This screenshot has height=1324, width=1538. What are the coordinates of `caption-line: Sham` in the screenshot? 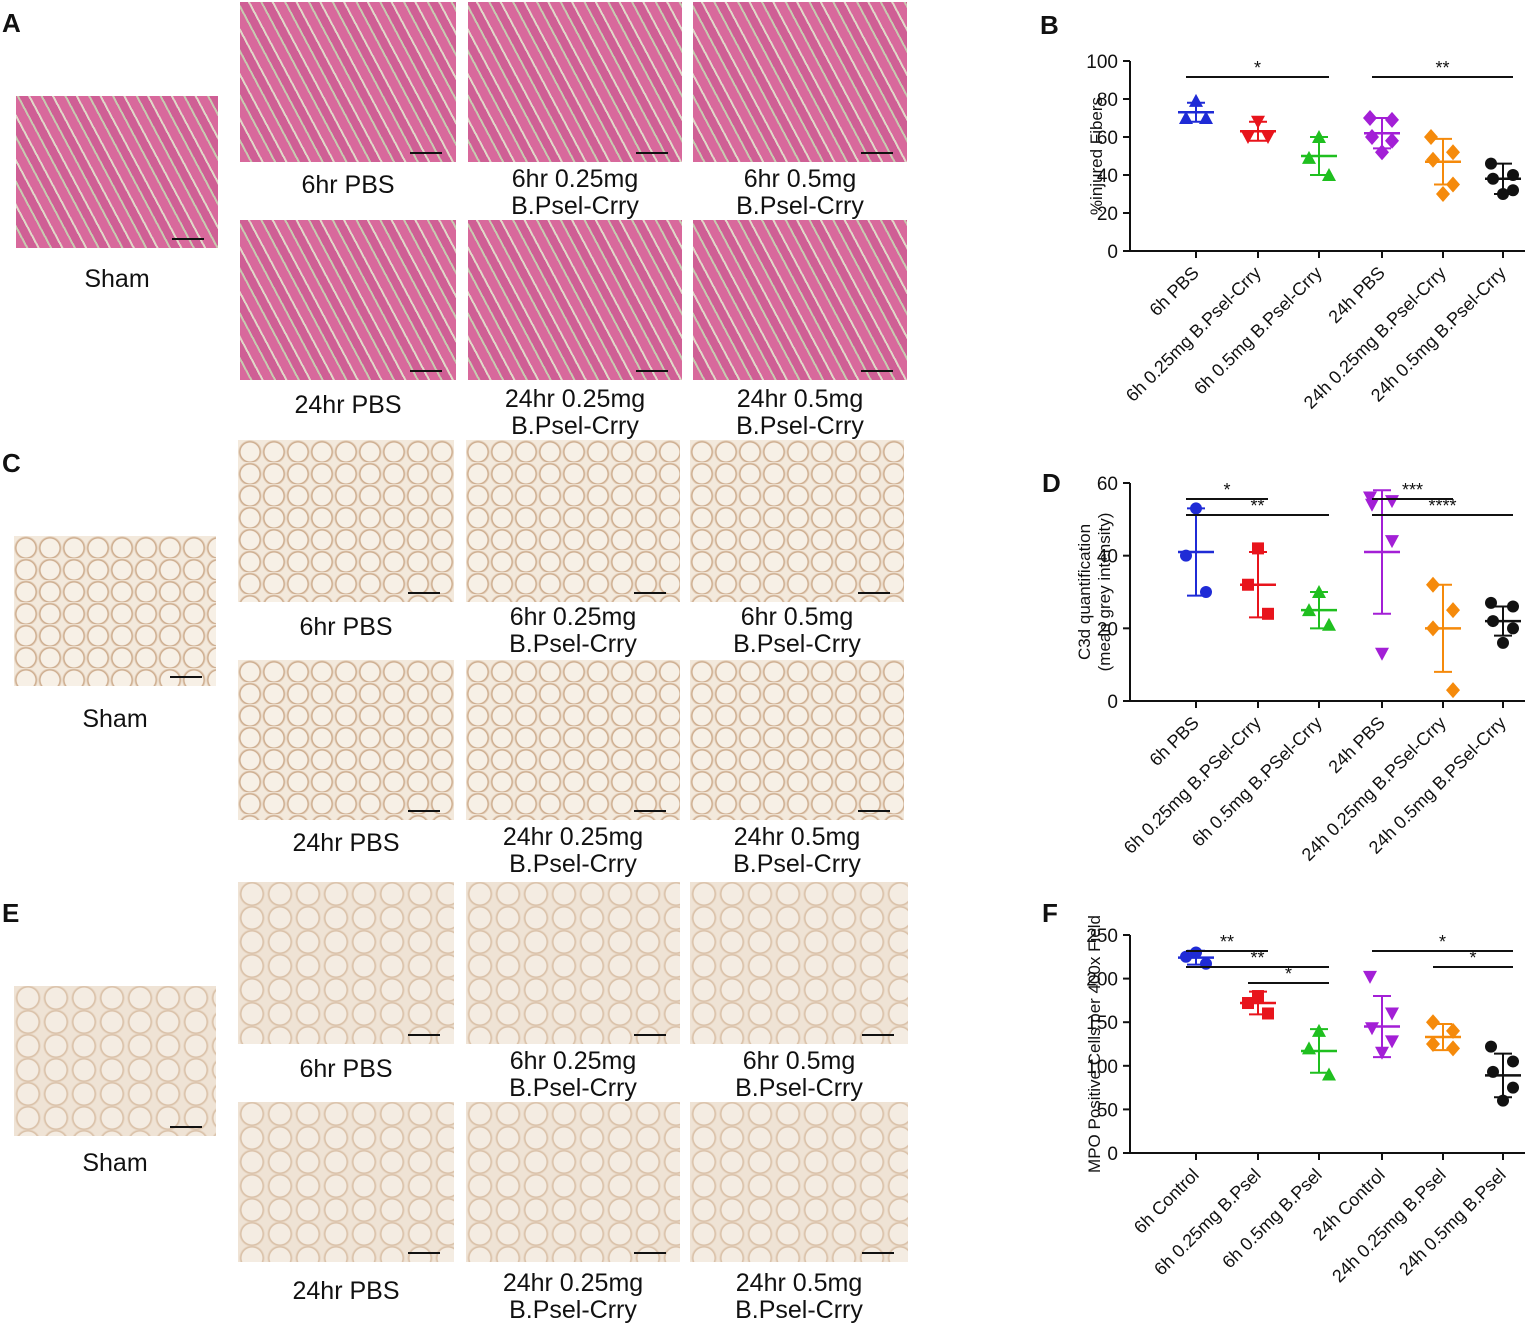 It's located at (115, 1163).